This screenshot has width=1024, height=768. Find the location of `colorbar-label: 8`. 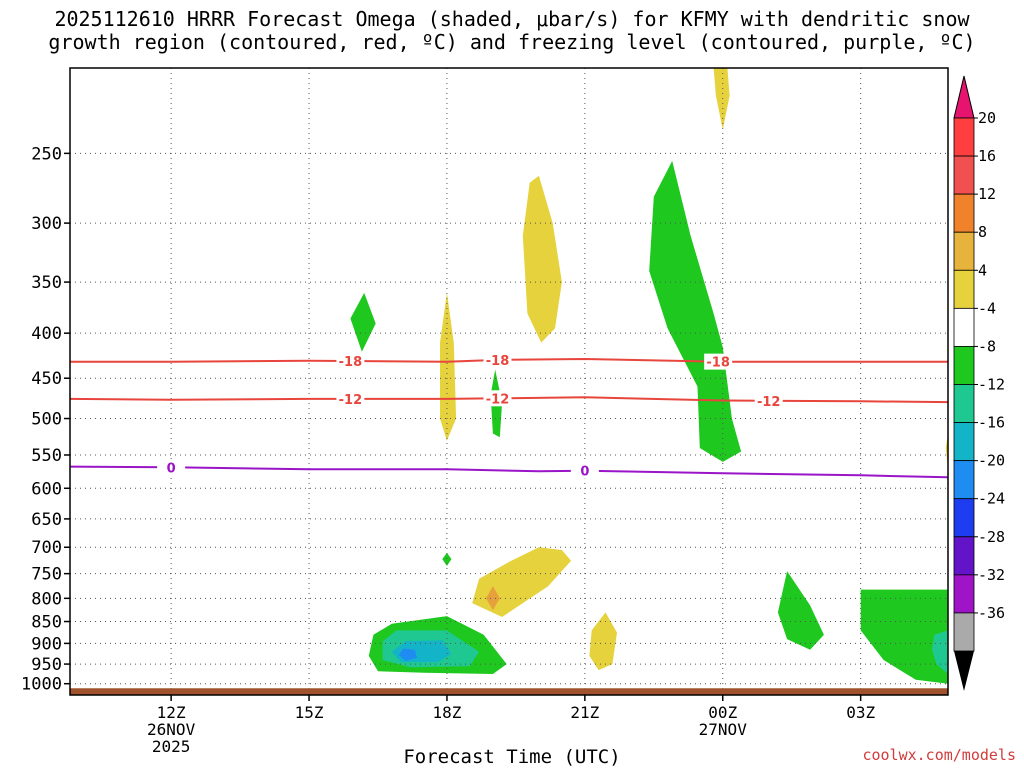

colorbar-label: 8 is located at coordinates (982, 232).